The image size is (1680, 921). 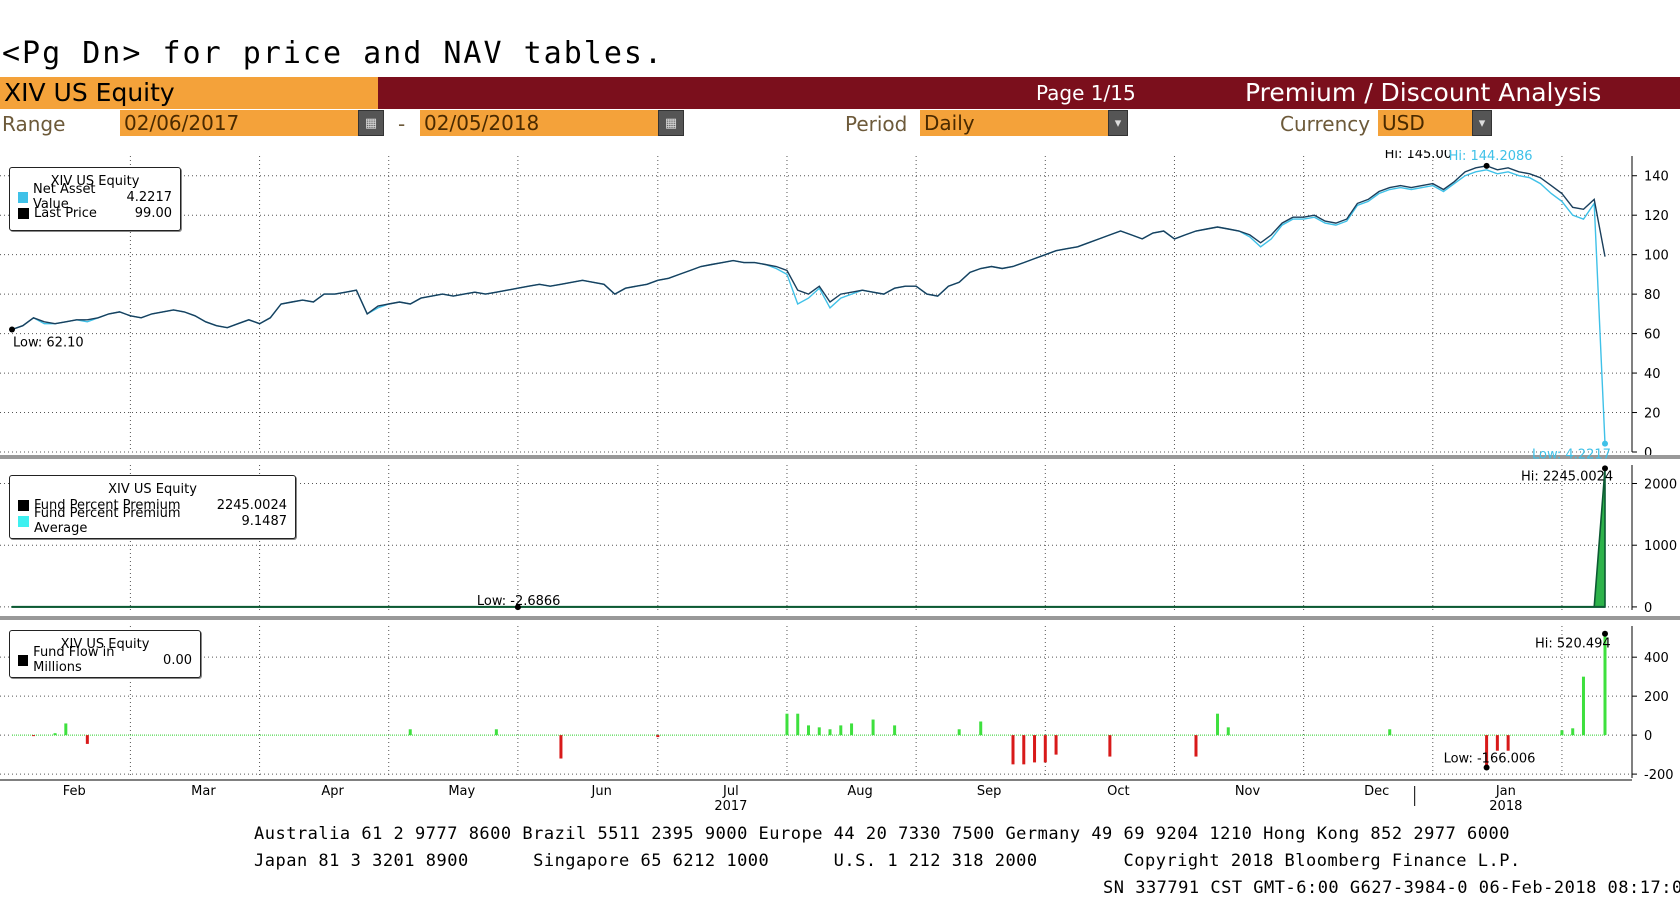 I want to click on annotation-hi-premium: Hi: 2245.0024, so click(x=1567, y=476).